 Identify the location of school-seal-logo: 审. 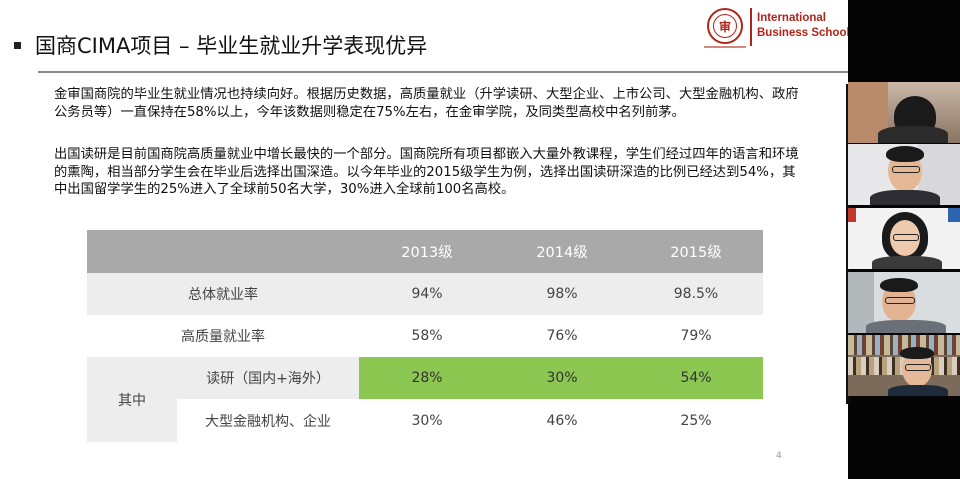
(725, 26).